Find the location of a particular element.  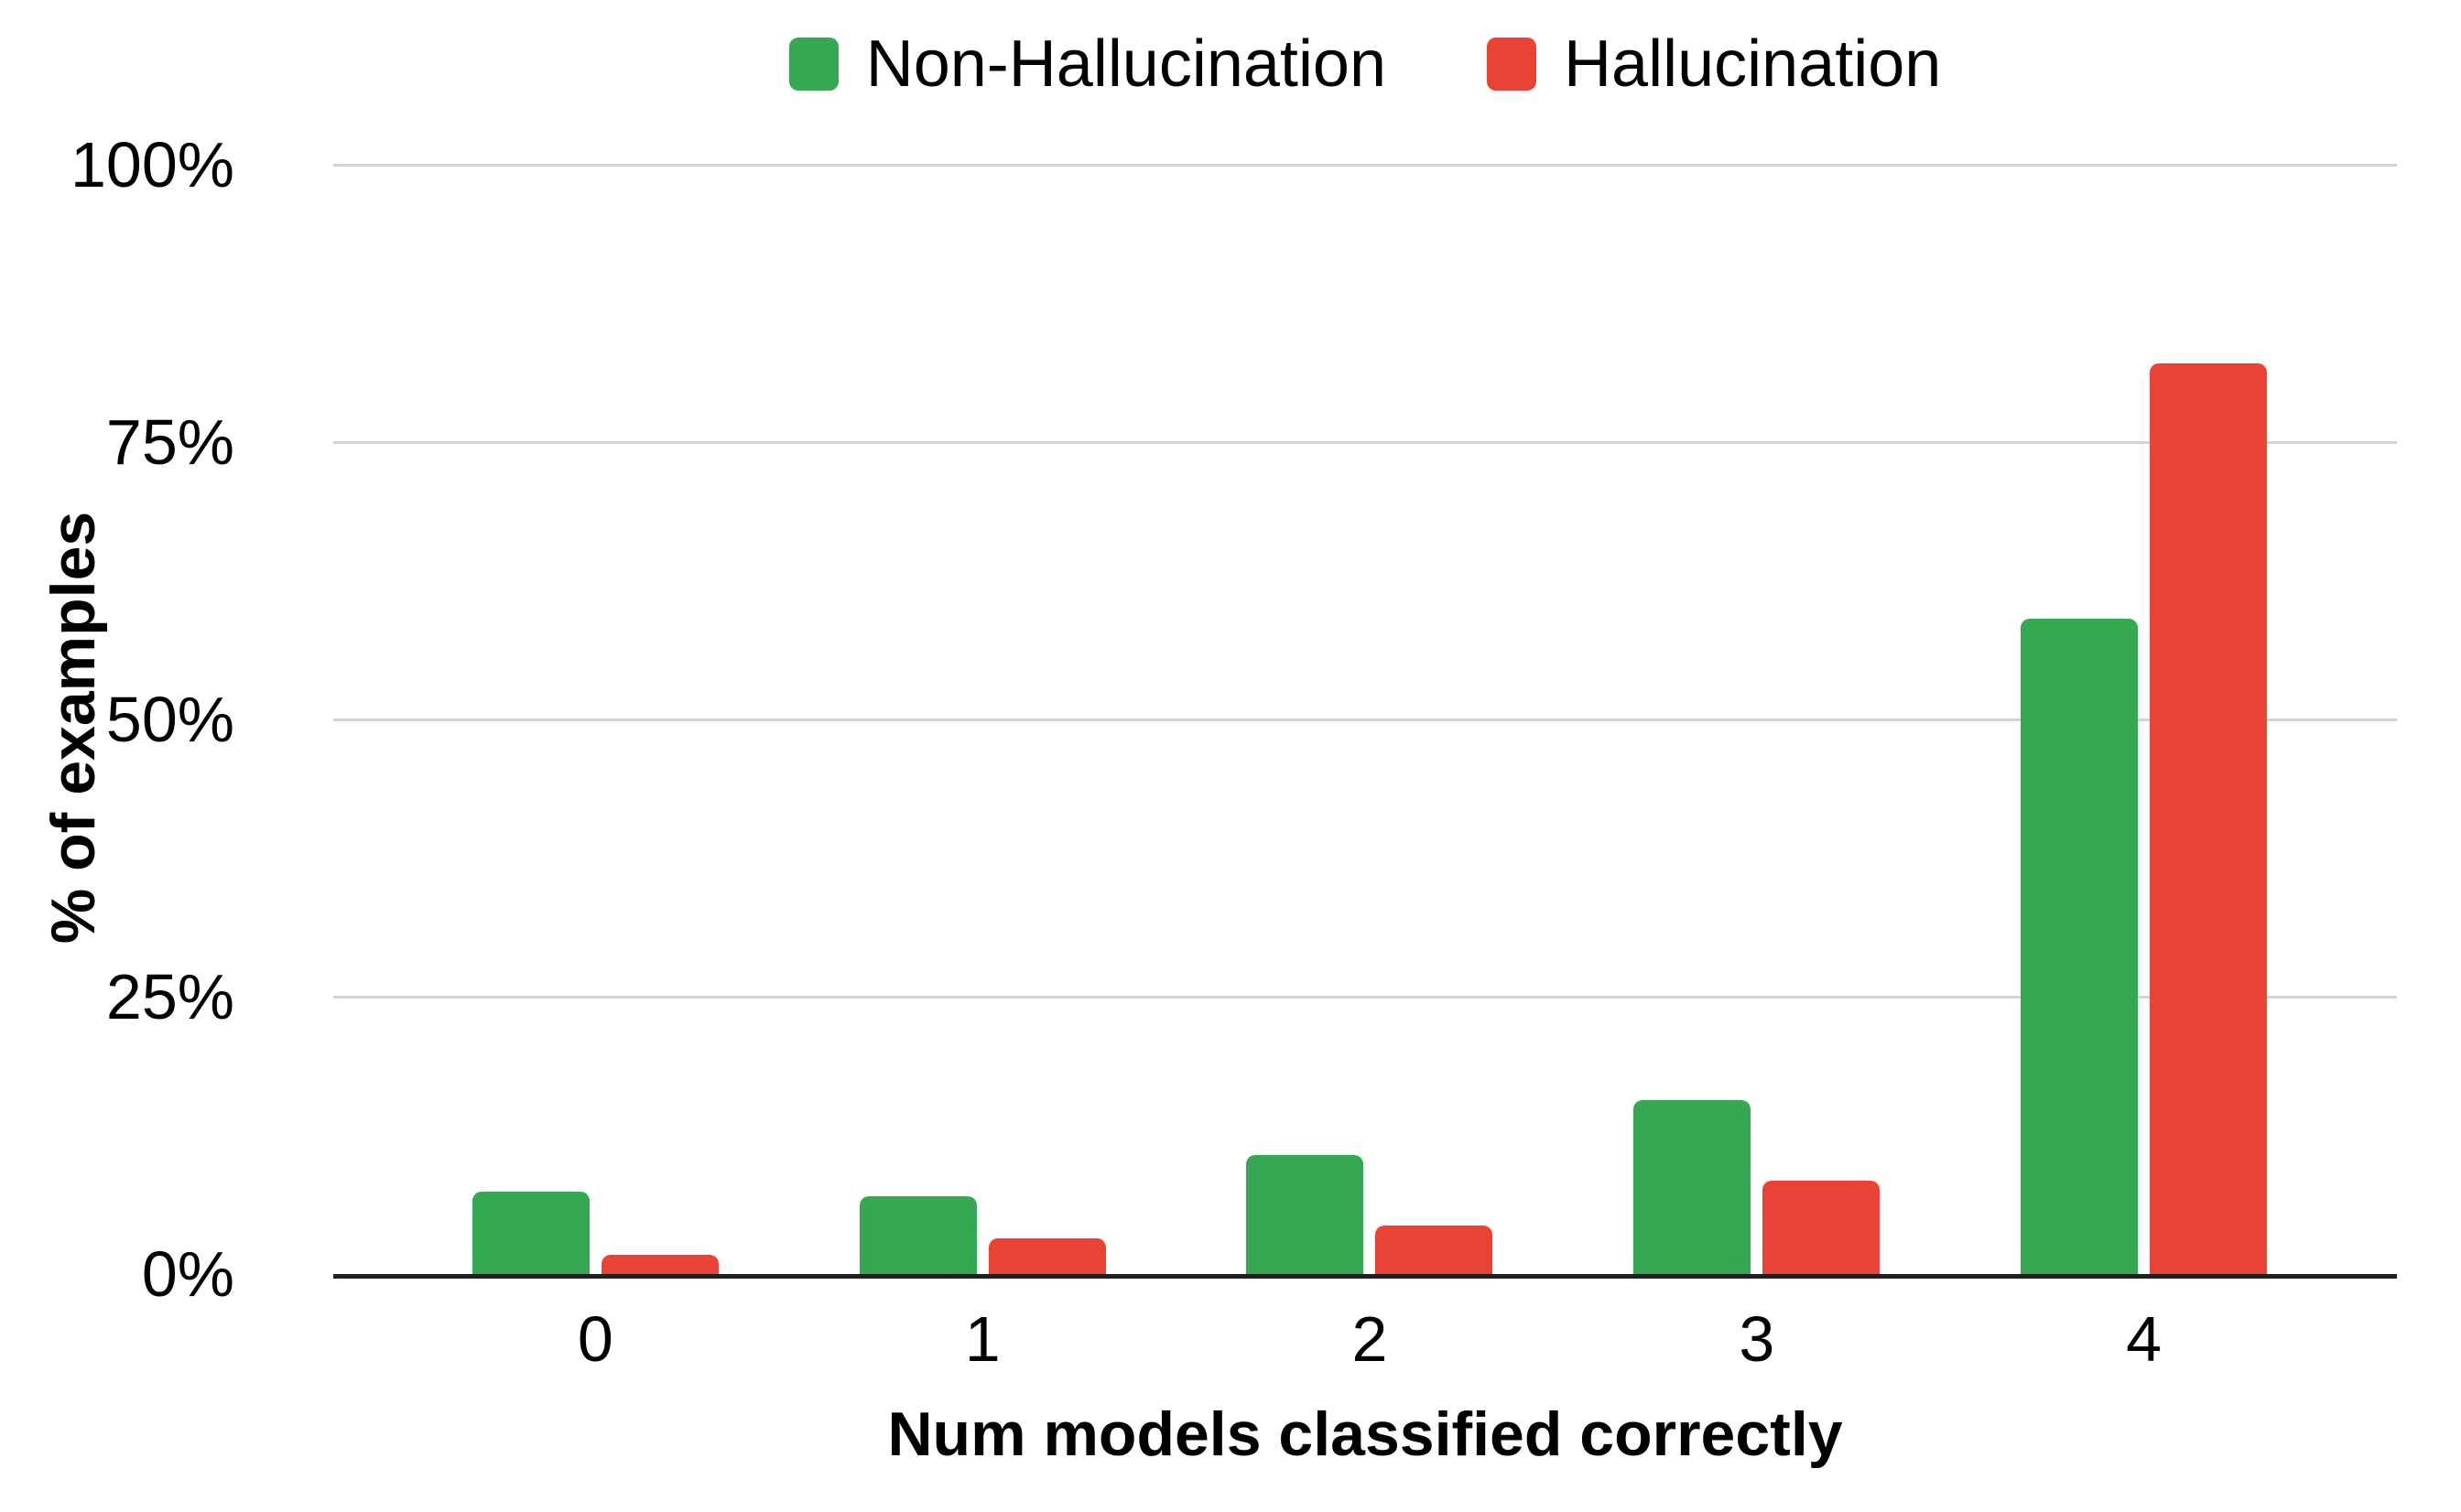

legend-item-hallucination: Hallucination is located at coordinates (1714, 64).